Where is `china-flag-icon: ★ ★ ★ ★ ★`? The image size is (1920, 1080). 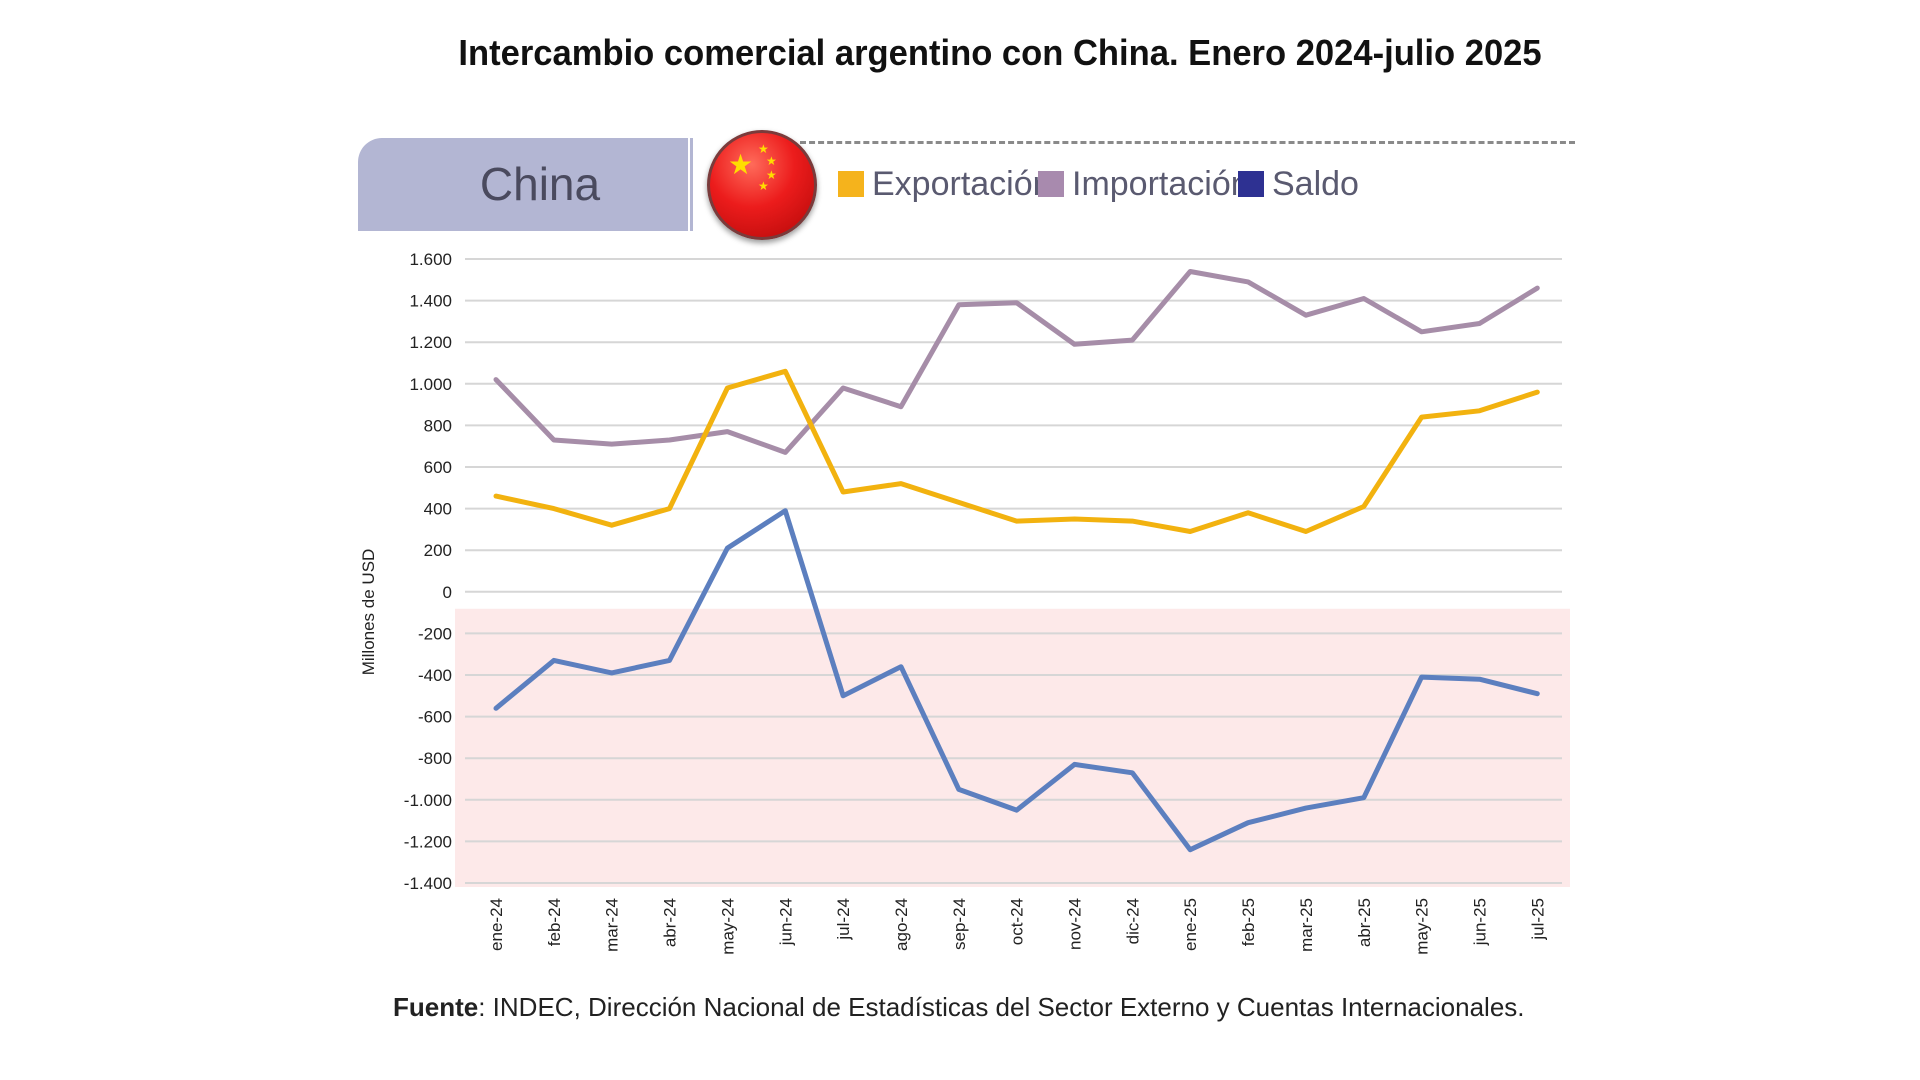 china-flag-icon: ★ ★ ★ ★ ★ is located at coordinates (762, 185).